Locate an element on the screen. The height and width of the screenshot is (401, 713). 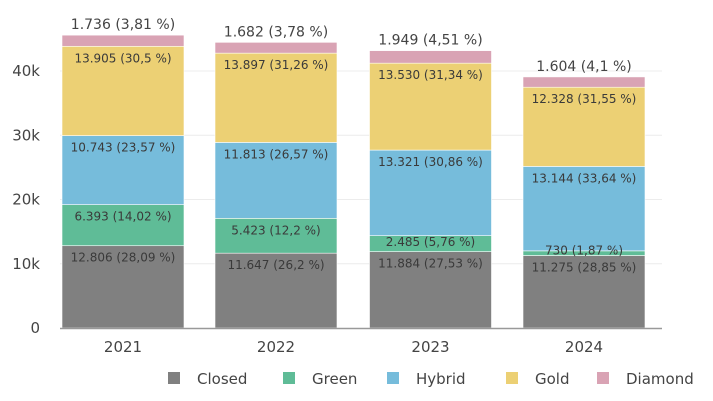
data-label: 13.897 (31,26 %) is located at coordinates (276, 65).